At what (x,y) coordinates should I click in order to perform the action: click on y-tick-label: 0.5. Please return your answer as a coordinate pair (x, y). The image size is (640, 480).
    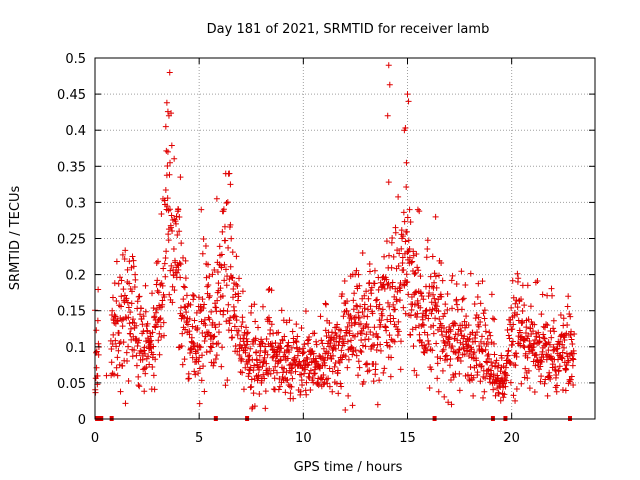
    Looking at the image, I should click on (75, 59).